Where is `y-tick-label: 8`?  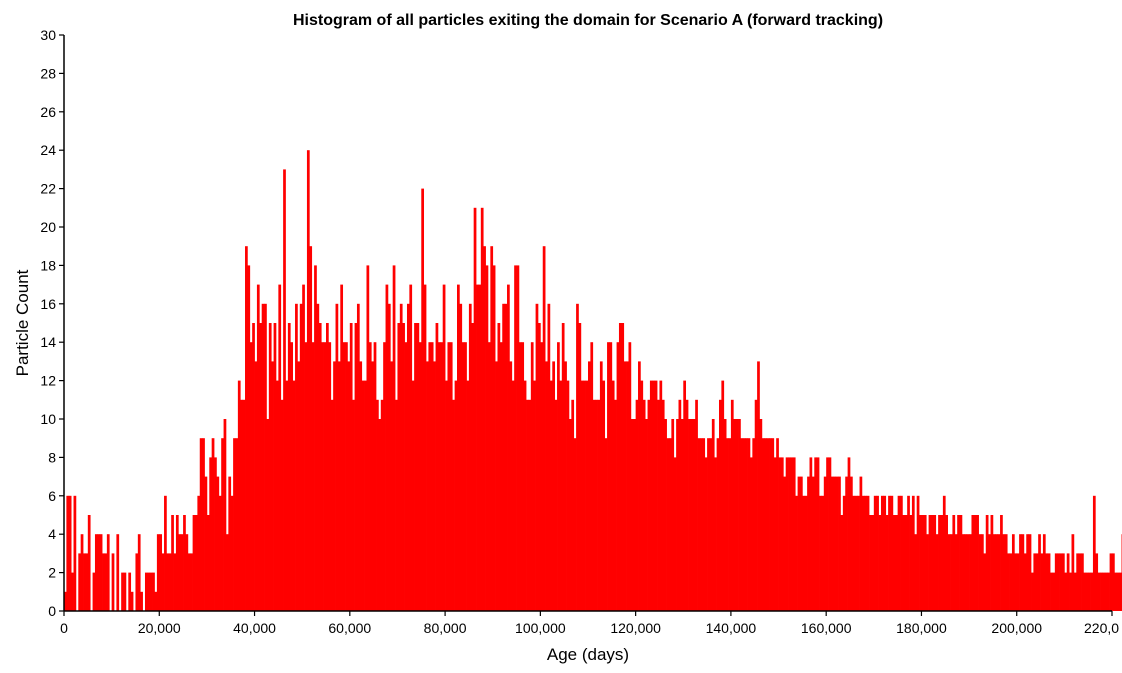 y-tick-label: 8 is located at coordinates (52, 457).